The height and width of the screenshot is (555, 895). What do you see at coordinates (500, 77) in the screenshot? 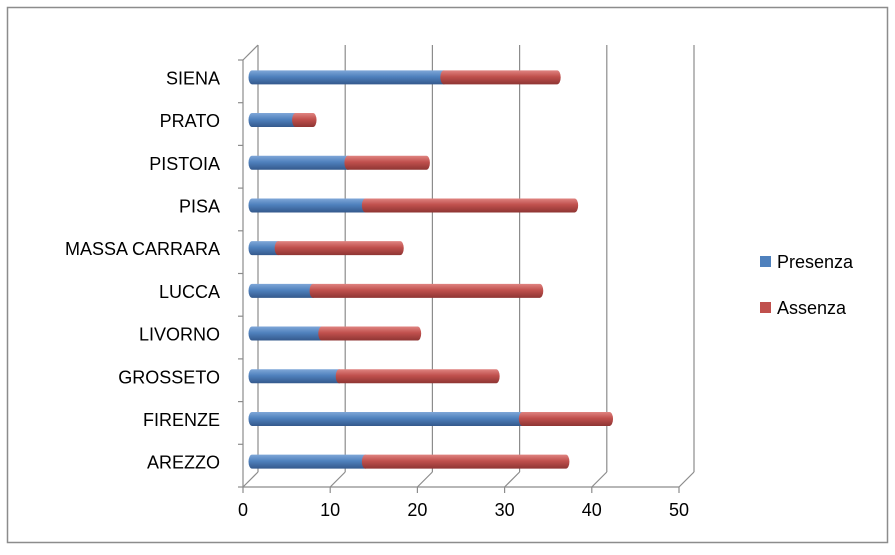
I see `bar-assenza-siena` at bounding box center [500, 77].